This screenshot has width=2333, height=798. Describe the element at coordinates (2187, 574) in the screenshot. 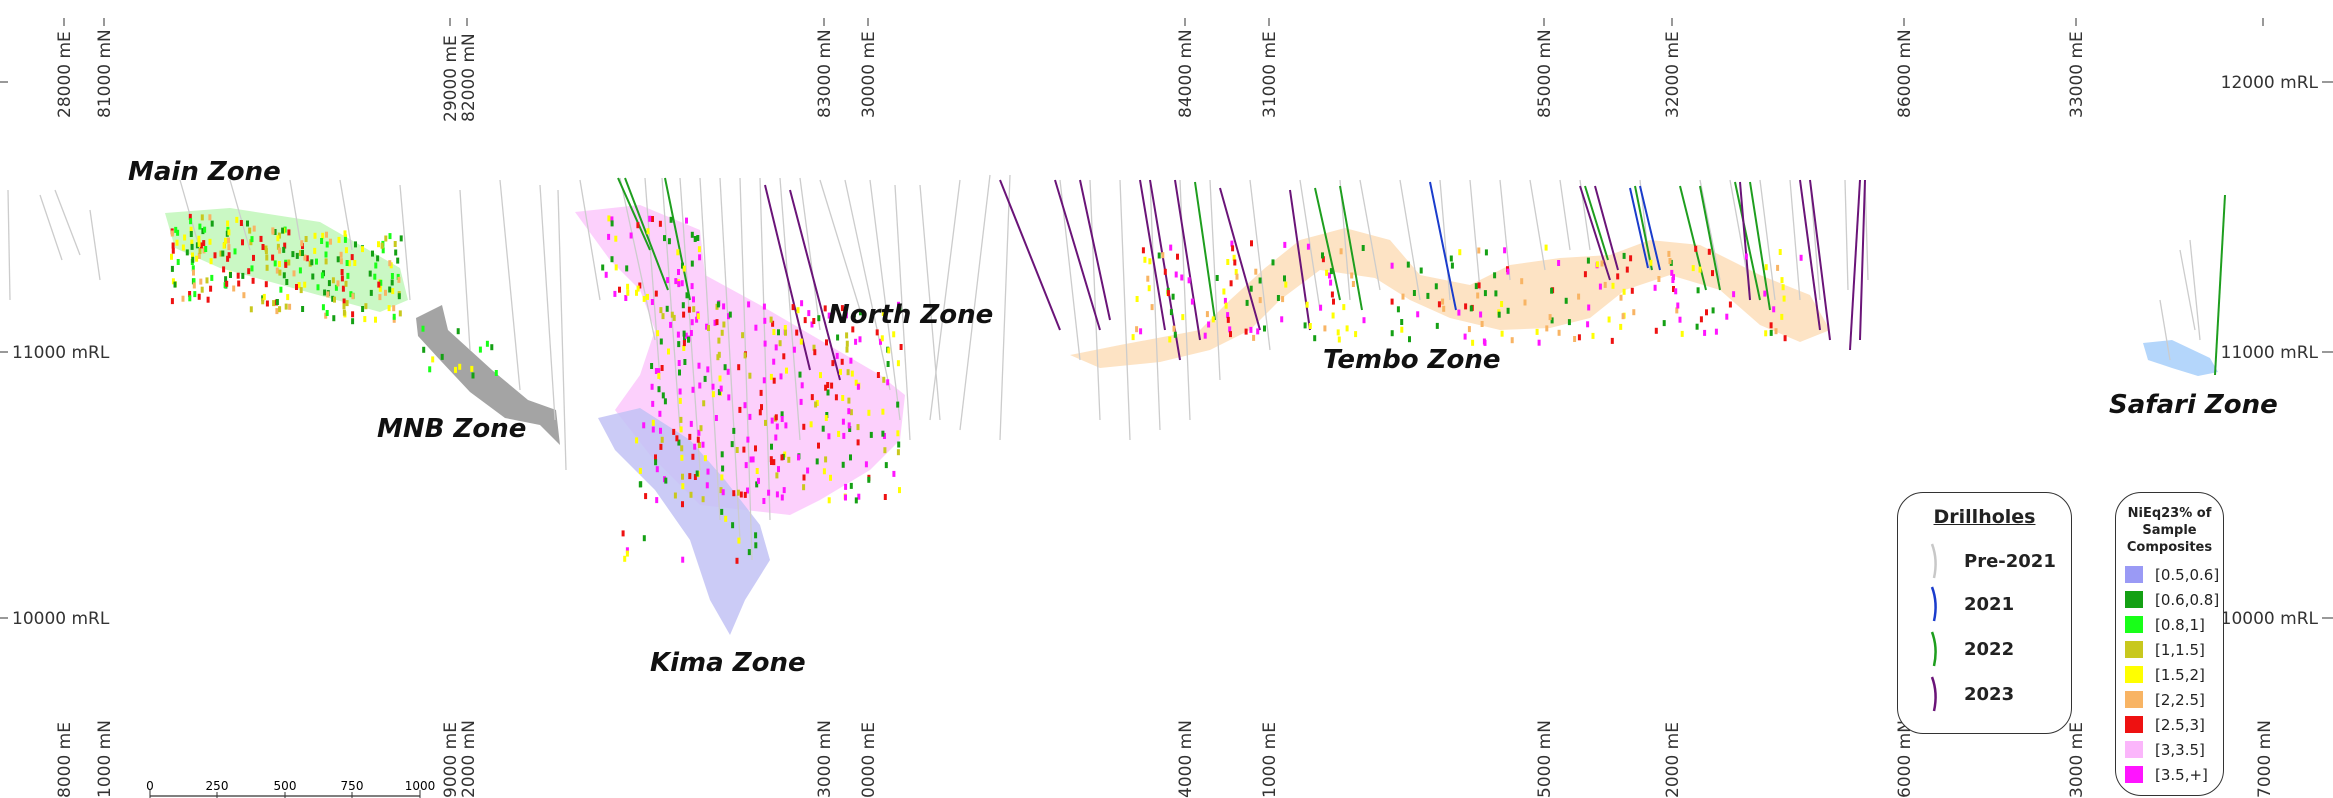

I see `grade-label: [0.5,0.6]` at that location.